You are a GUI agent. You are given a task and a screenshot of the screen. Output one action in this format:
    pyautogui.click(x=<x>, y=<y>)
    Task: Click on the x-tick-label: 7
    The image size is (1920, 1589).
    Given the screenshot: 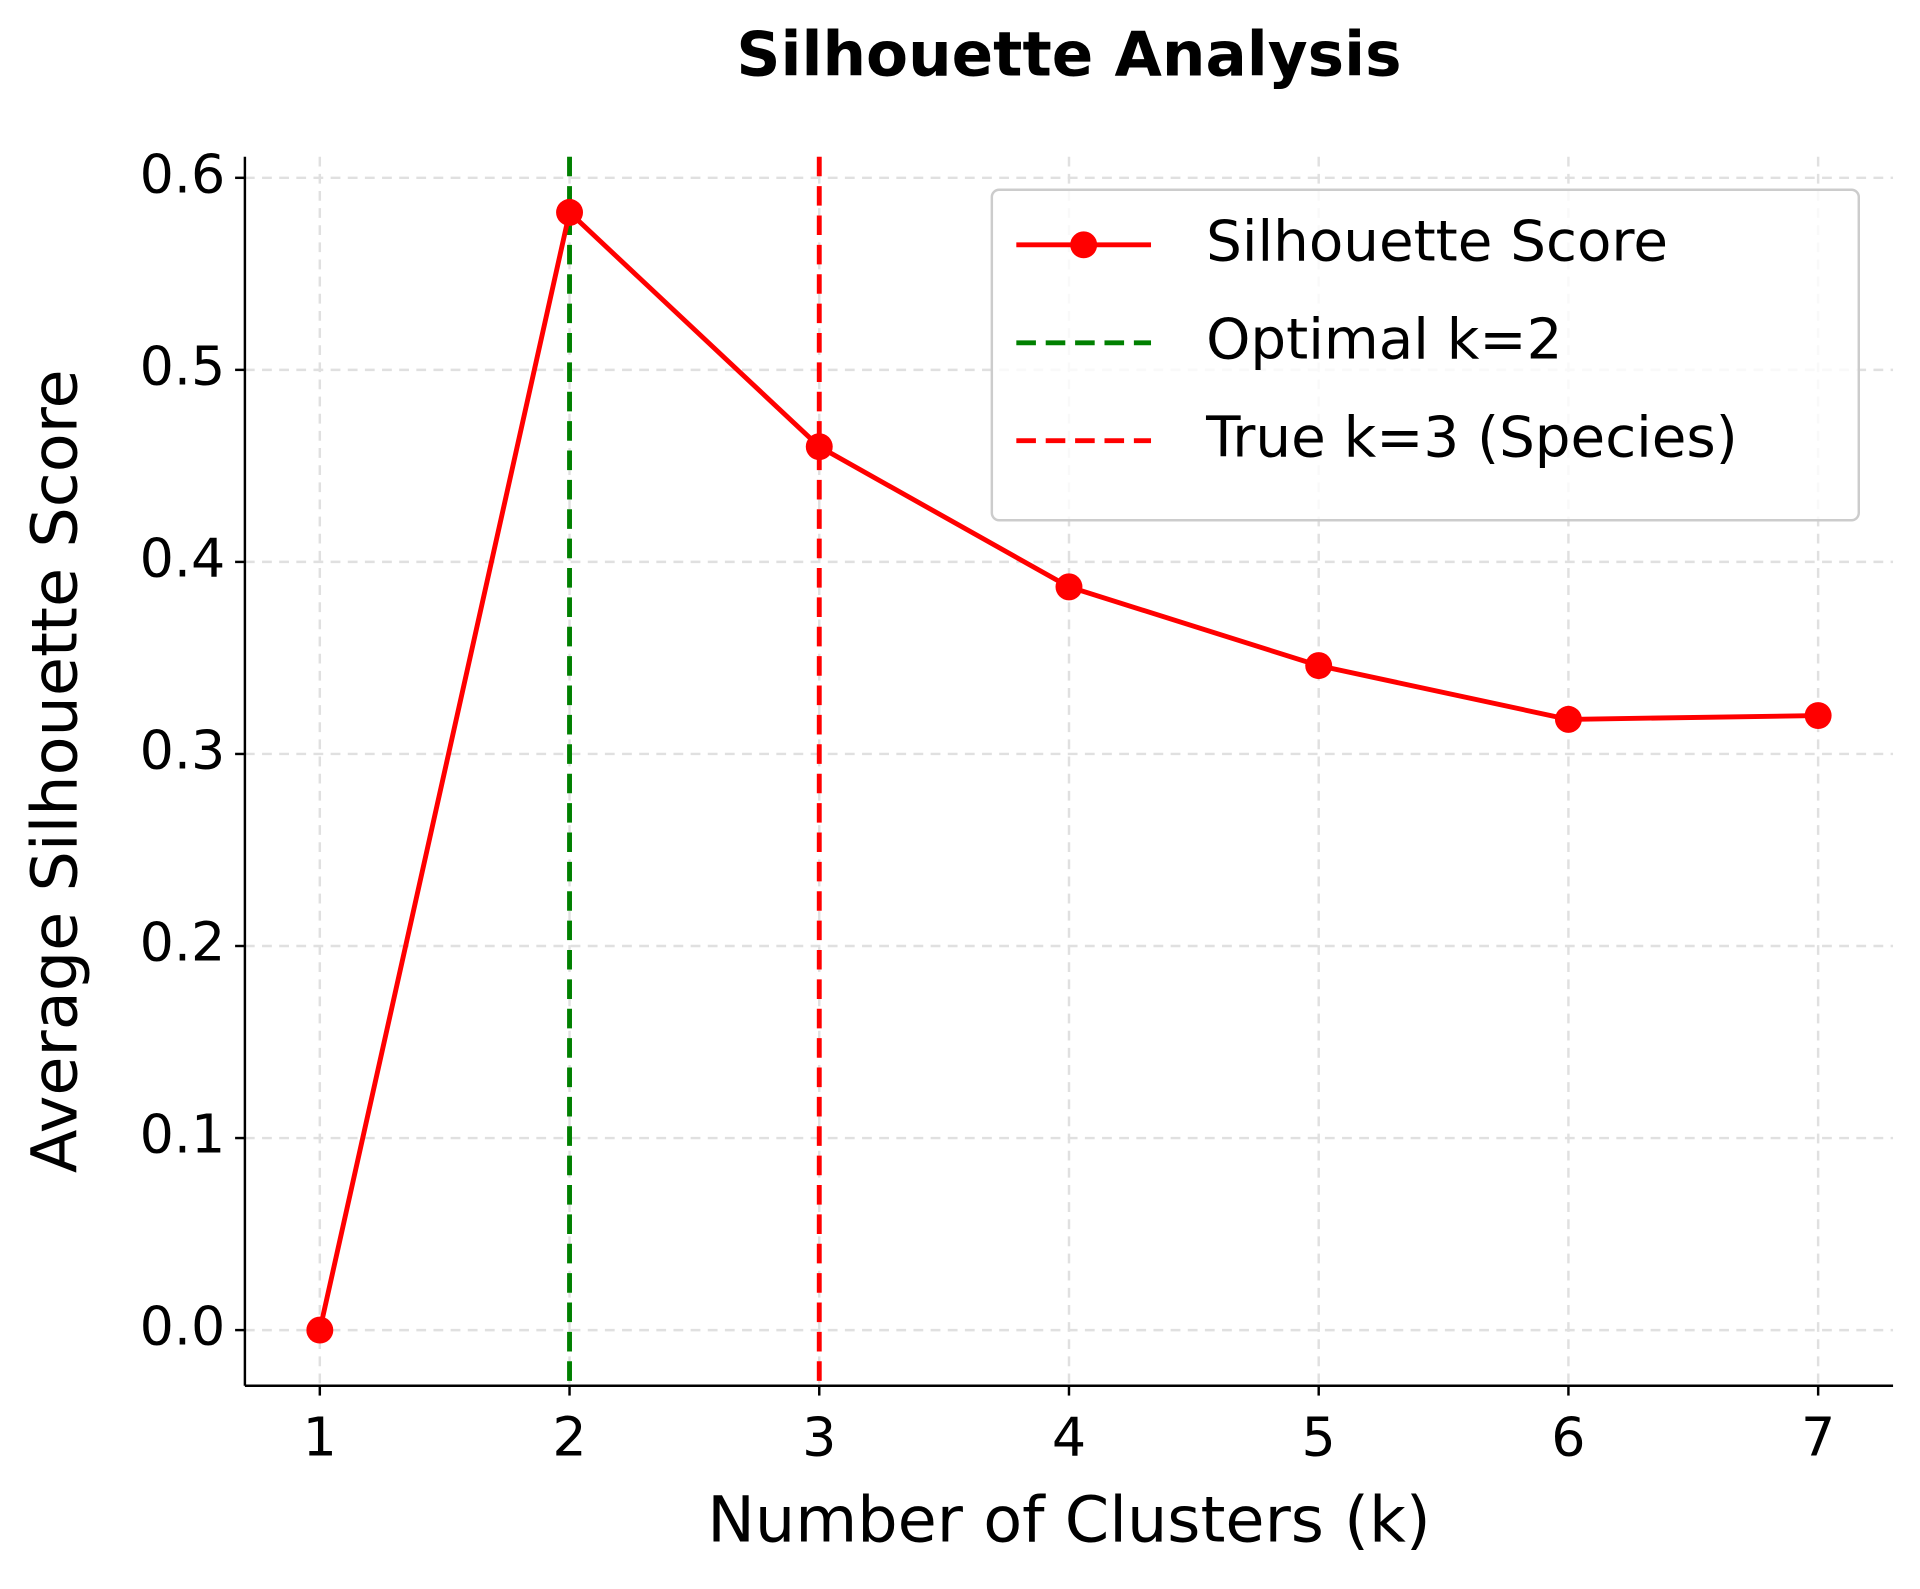 What is the action you would take?
    pyautogui.click(x=1818, y=1437)
    